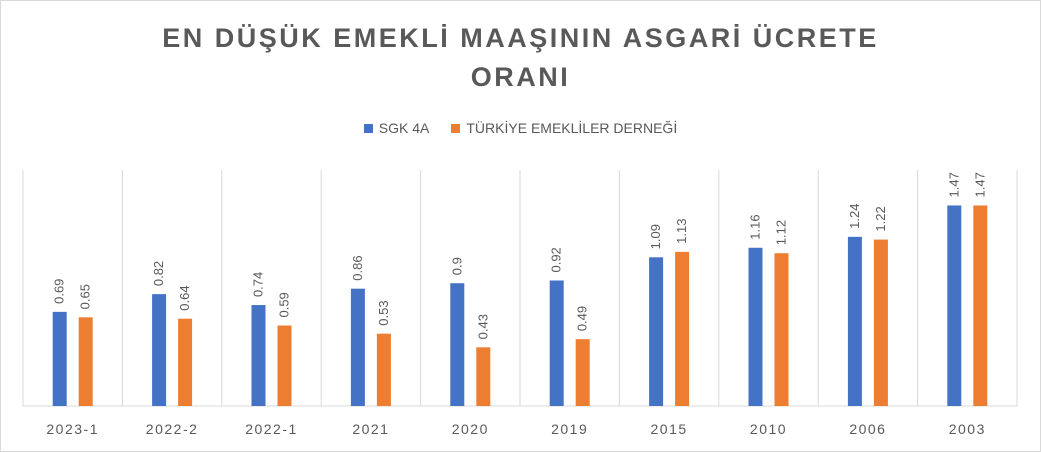 The height and width of the screenshot is (452, 1041). Describe the element at coordinates (520, 38) in the screenshot. I see `chart-title-line-1: EN DÜŞÜK EMEKLİ MAAŞININ ASGARİ ÜCRETE` at that location.